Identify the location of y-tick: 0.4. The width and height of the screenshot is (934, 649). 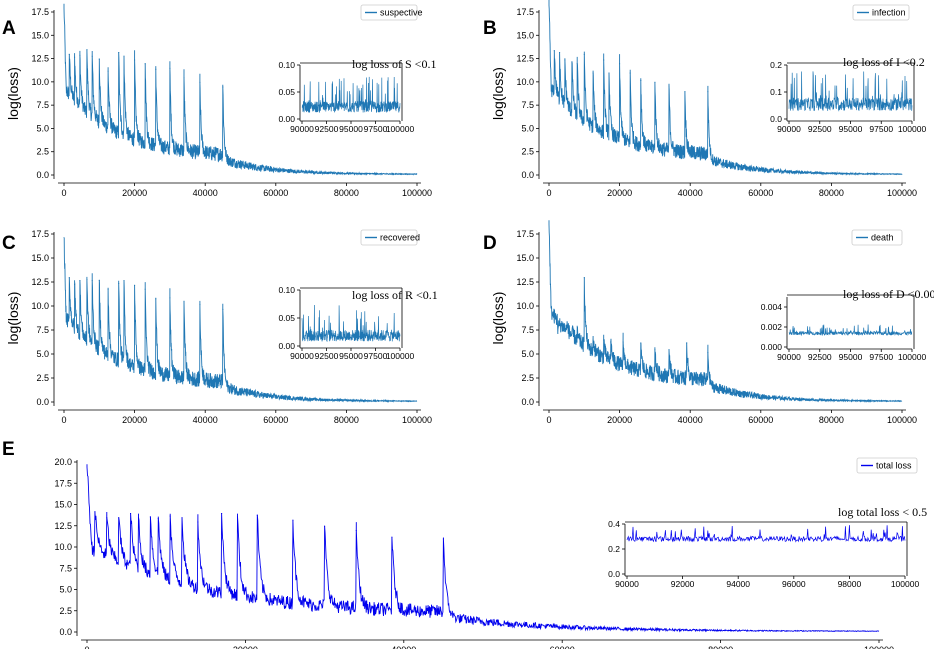
(616, 524).